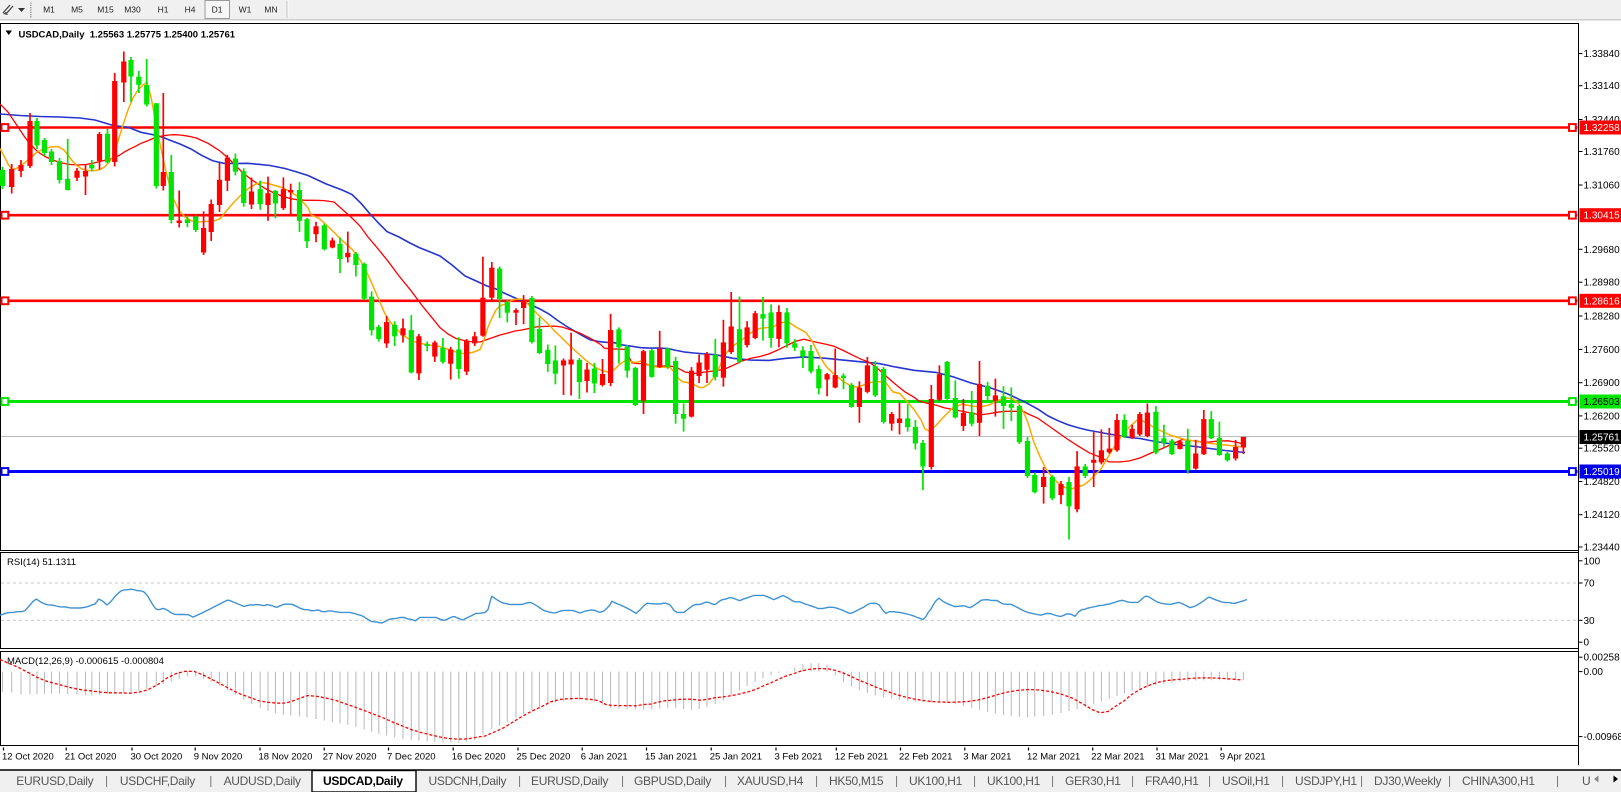  What do you see at coordinates (91, 757) in the screenshot?
I see `svg-text: 21 Oct 2020` at bounding box center [91, 757].